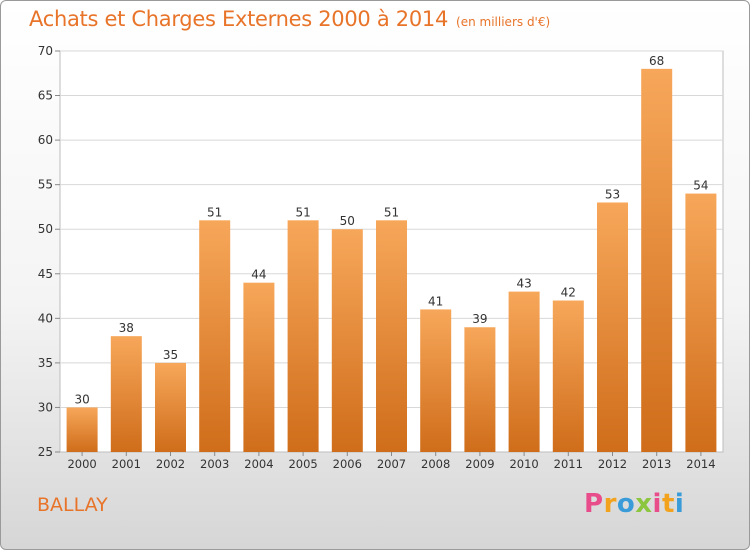 This screenshot has height=550, width=750. Describe the element at coordinates (170, 464) in the screenshot. I see `x-tick-label-2002: 2002` at that location.